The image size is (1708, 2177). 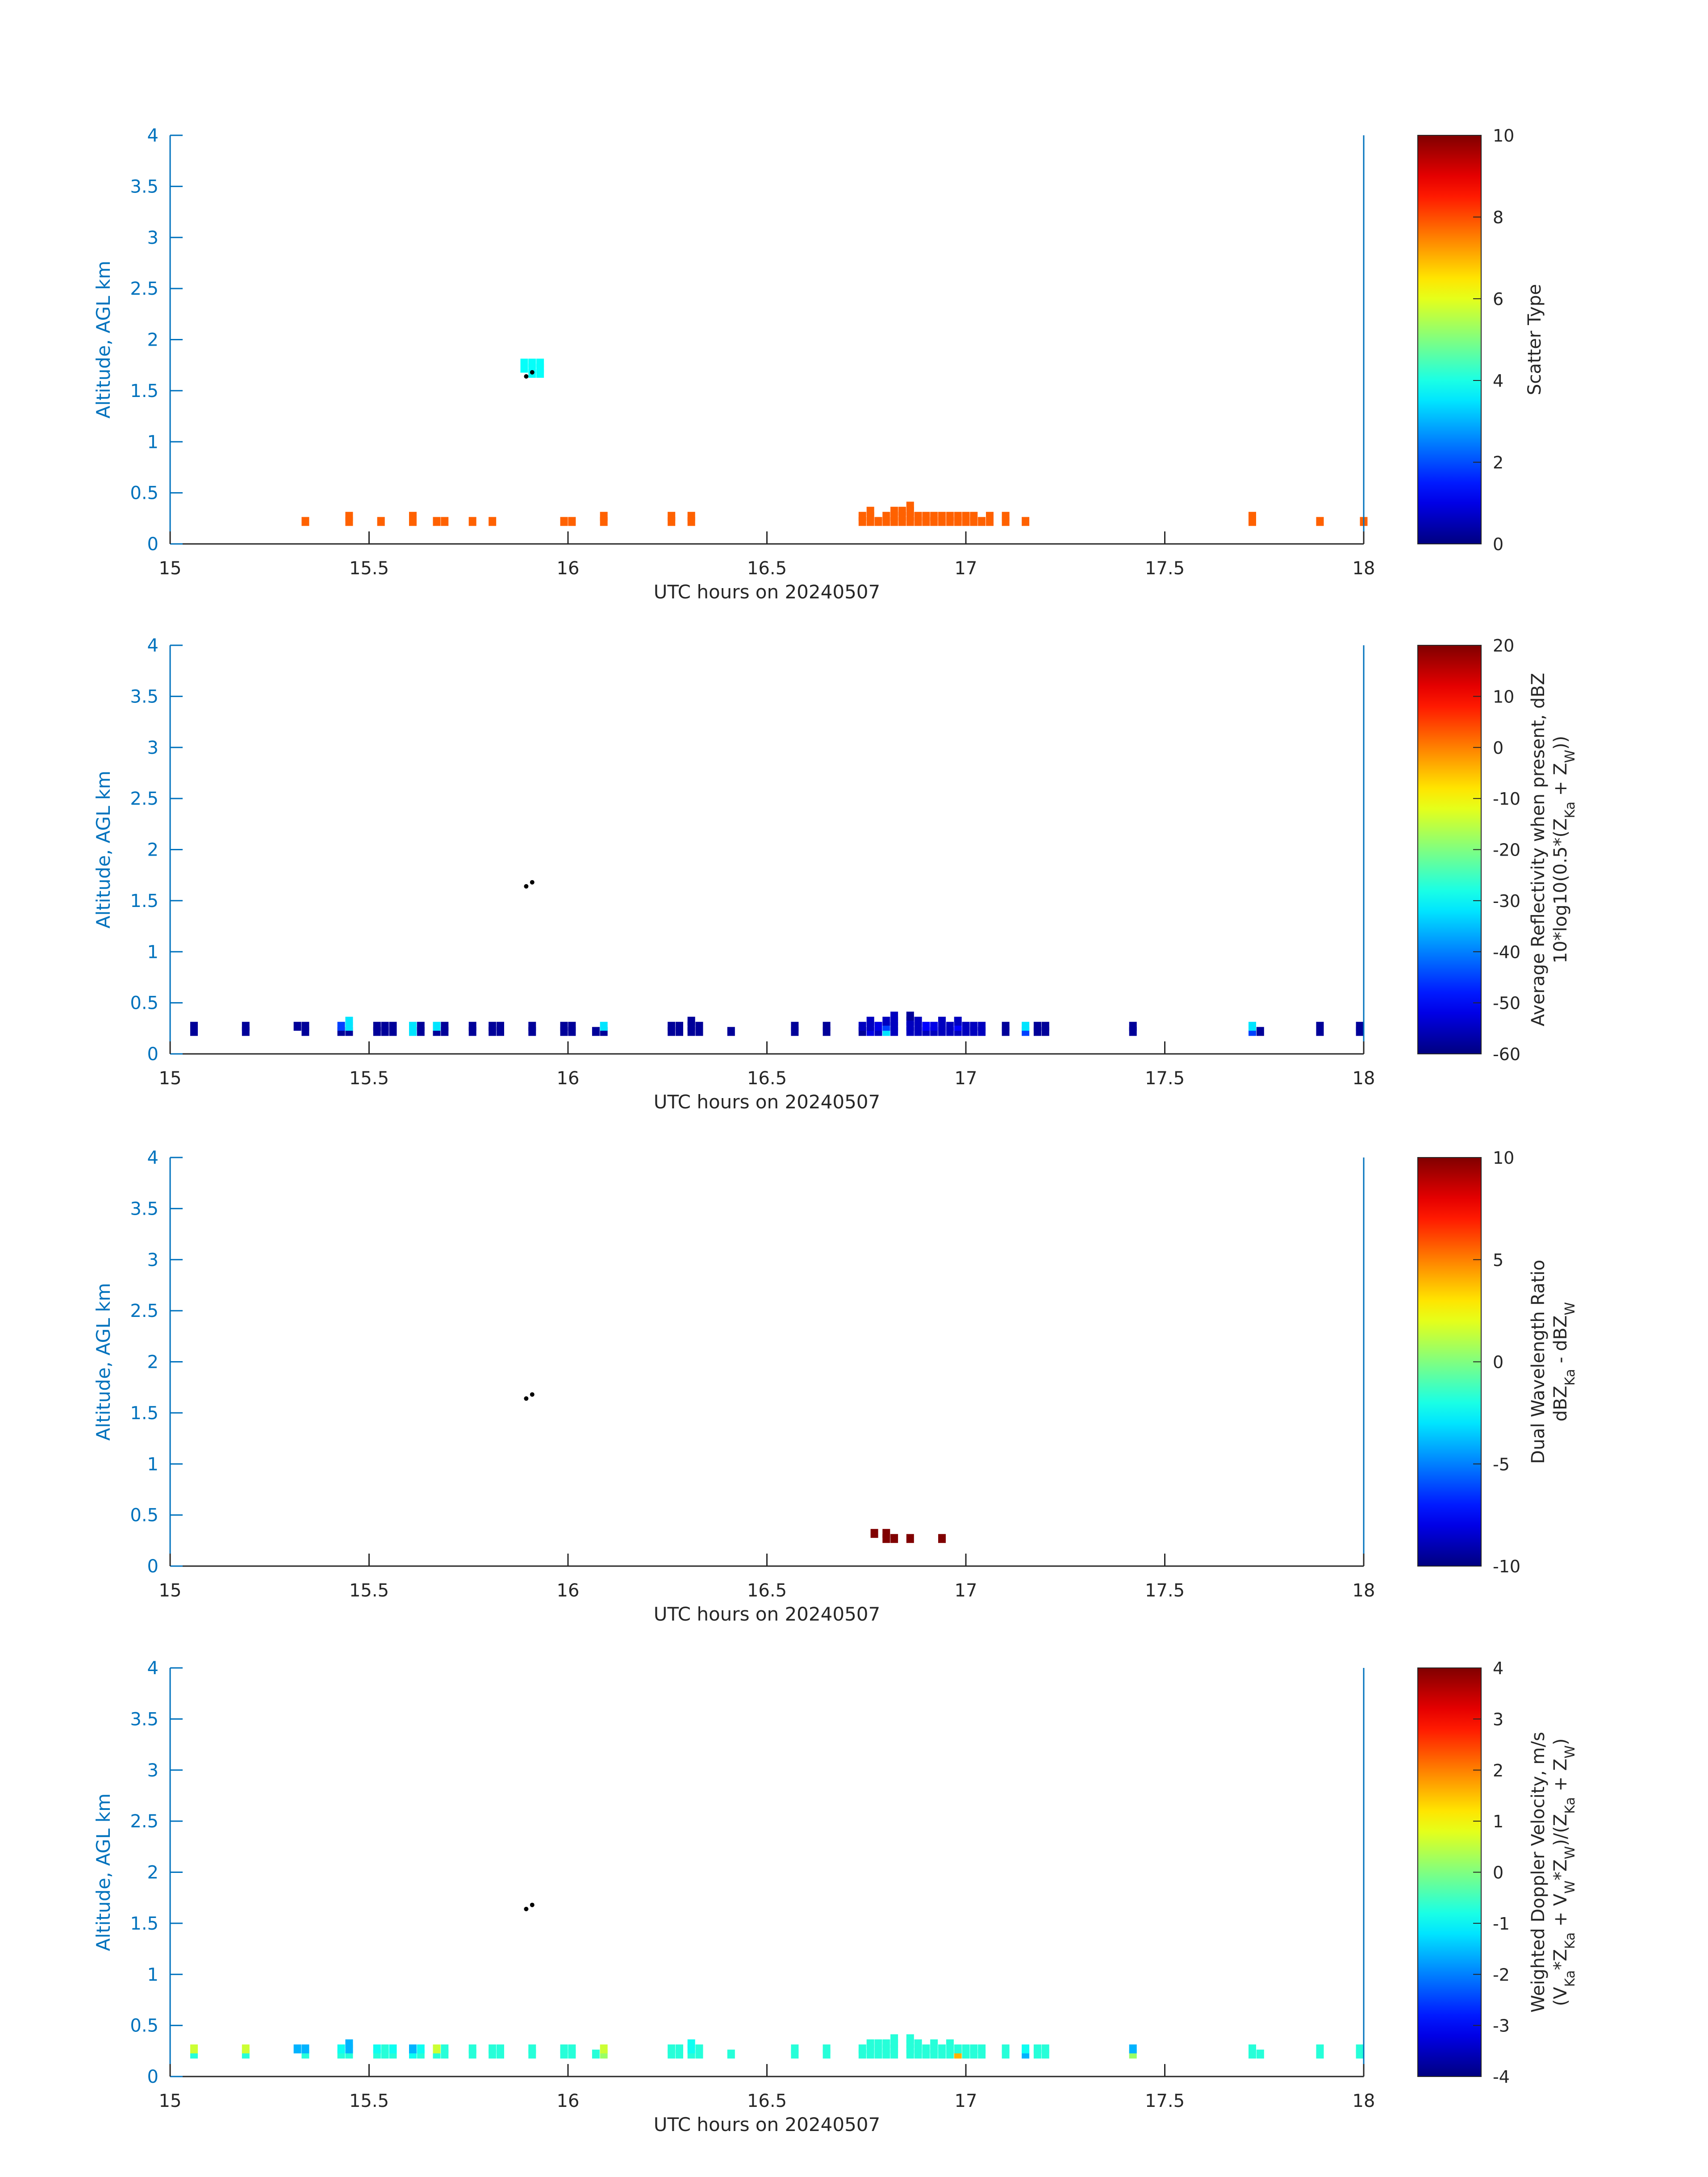 I want to click on y-tick-label-0p5: 0.5, so click(x=144, y=1003).